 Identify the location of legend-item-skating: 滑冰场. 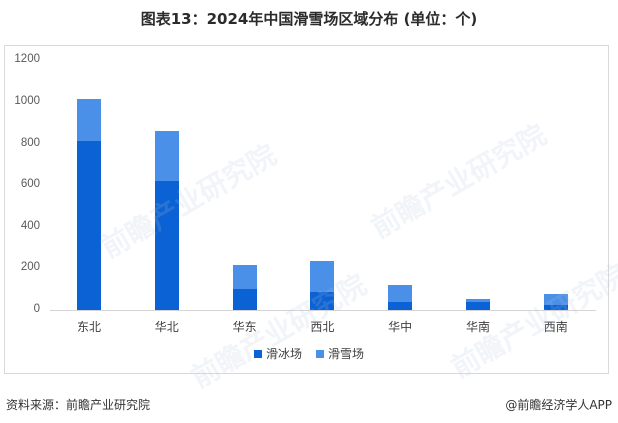
(277, 353).